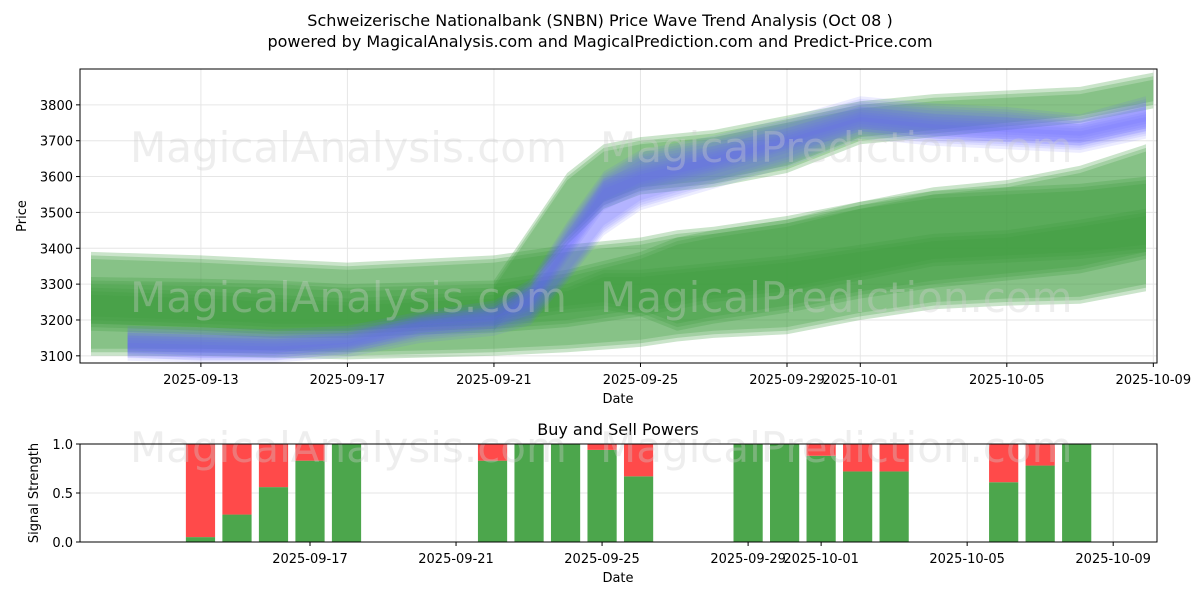 The height and width of the screenshot is (600, 1200). What do you see at coordinates (618, 429) in the screenshot?
I see `signal-chart-title: Buy and Sell Powers` at bounding box center [618, 429].